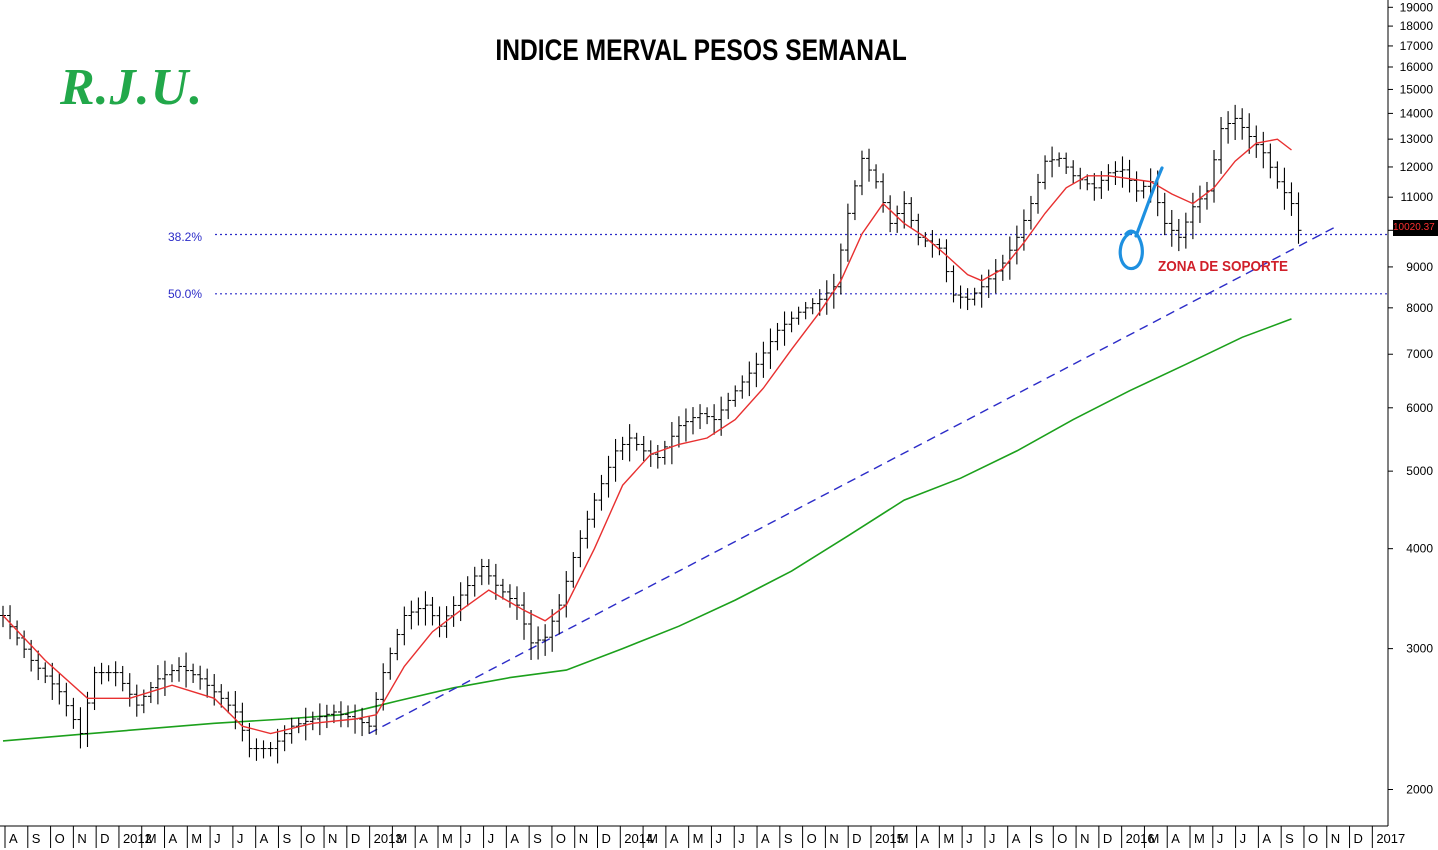  What do you see at coordinates (1417, 197) in the screenshot?
I see `y-tick-label: 11000` at bounding box center [1417, 197].